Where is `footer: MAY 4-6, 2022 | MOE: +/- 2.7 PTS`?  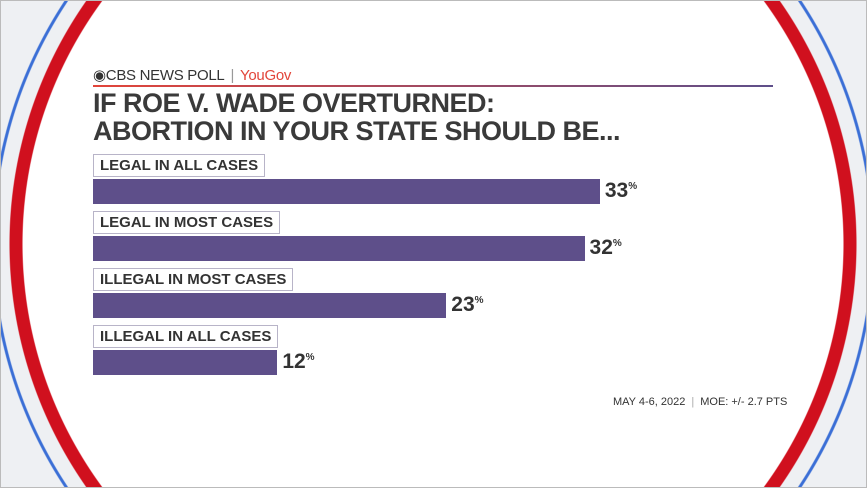
footer: MAY 4-6, 2022 | MOE: +/- 2.7 PTS is located at coordinates (700, 402).